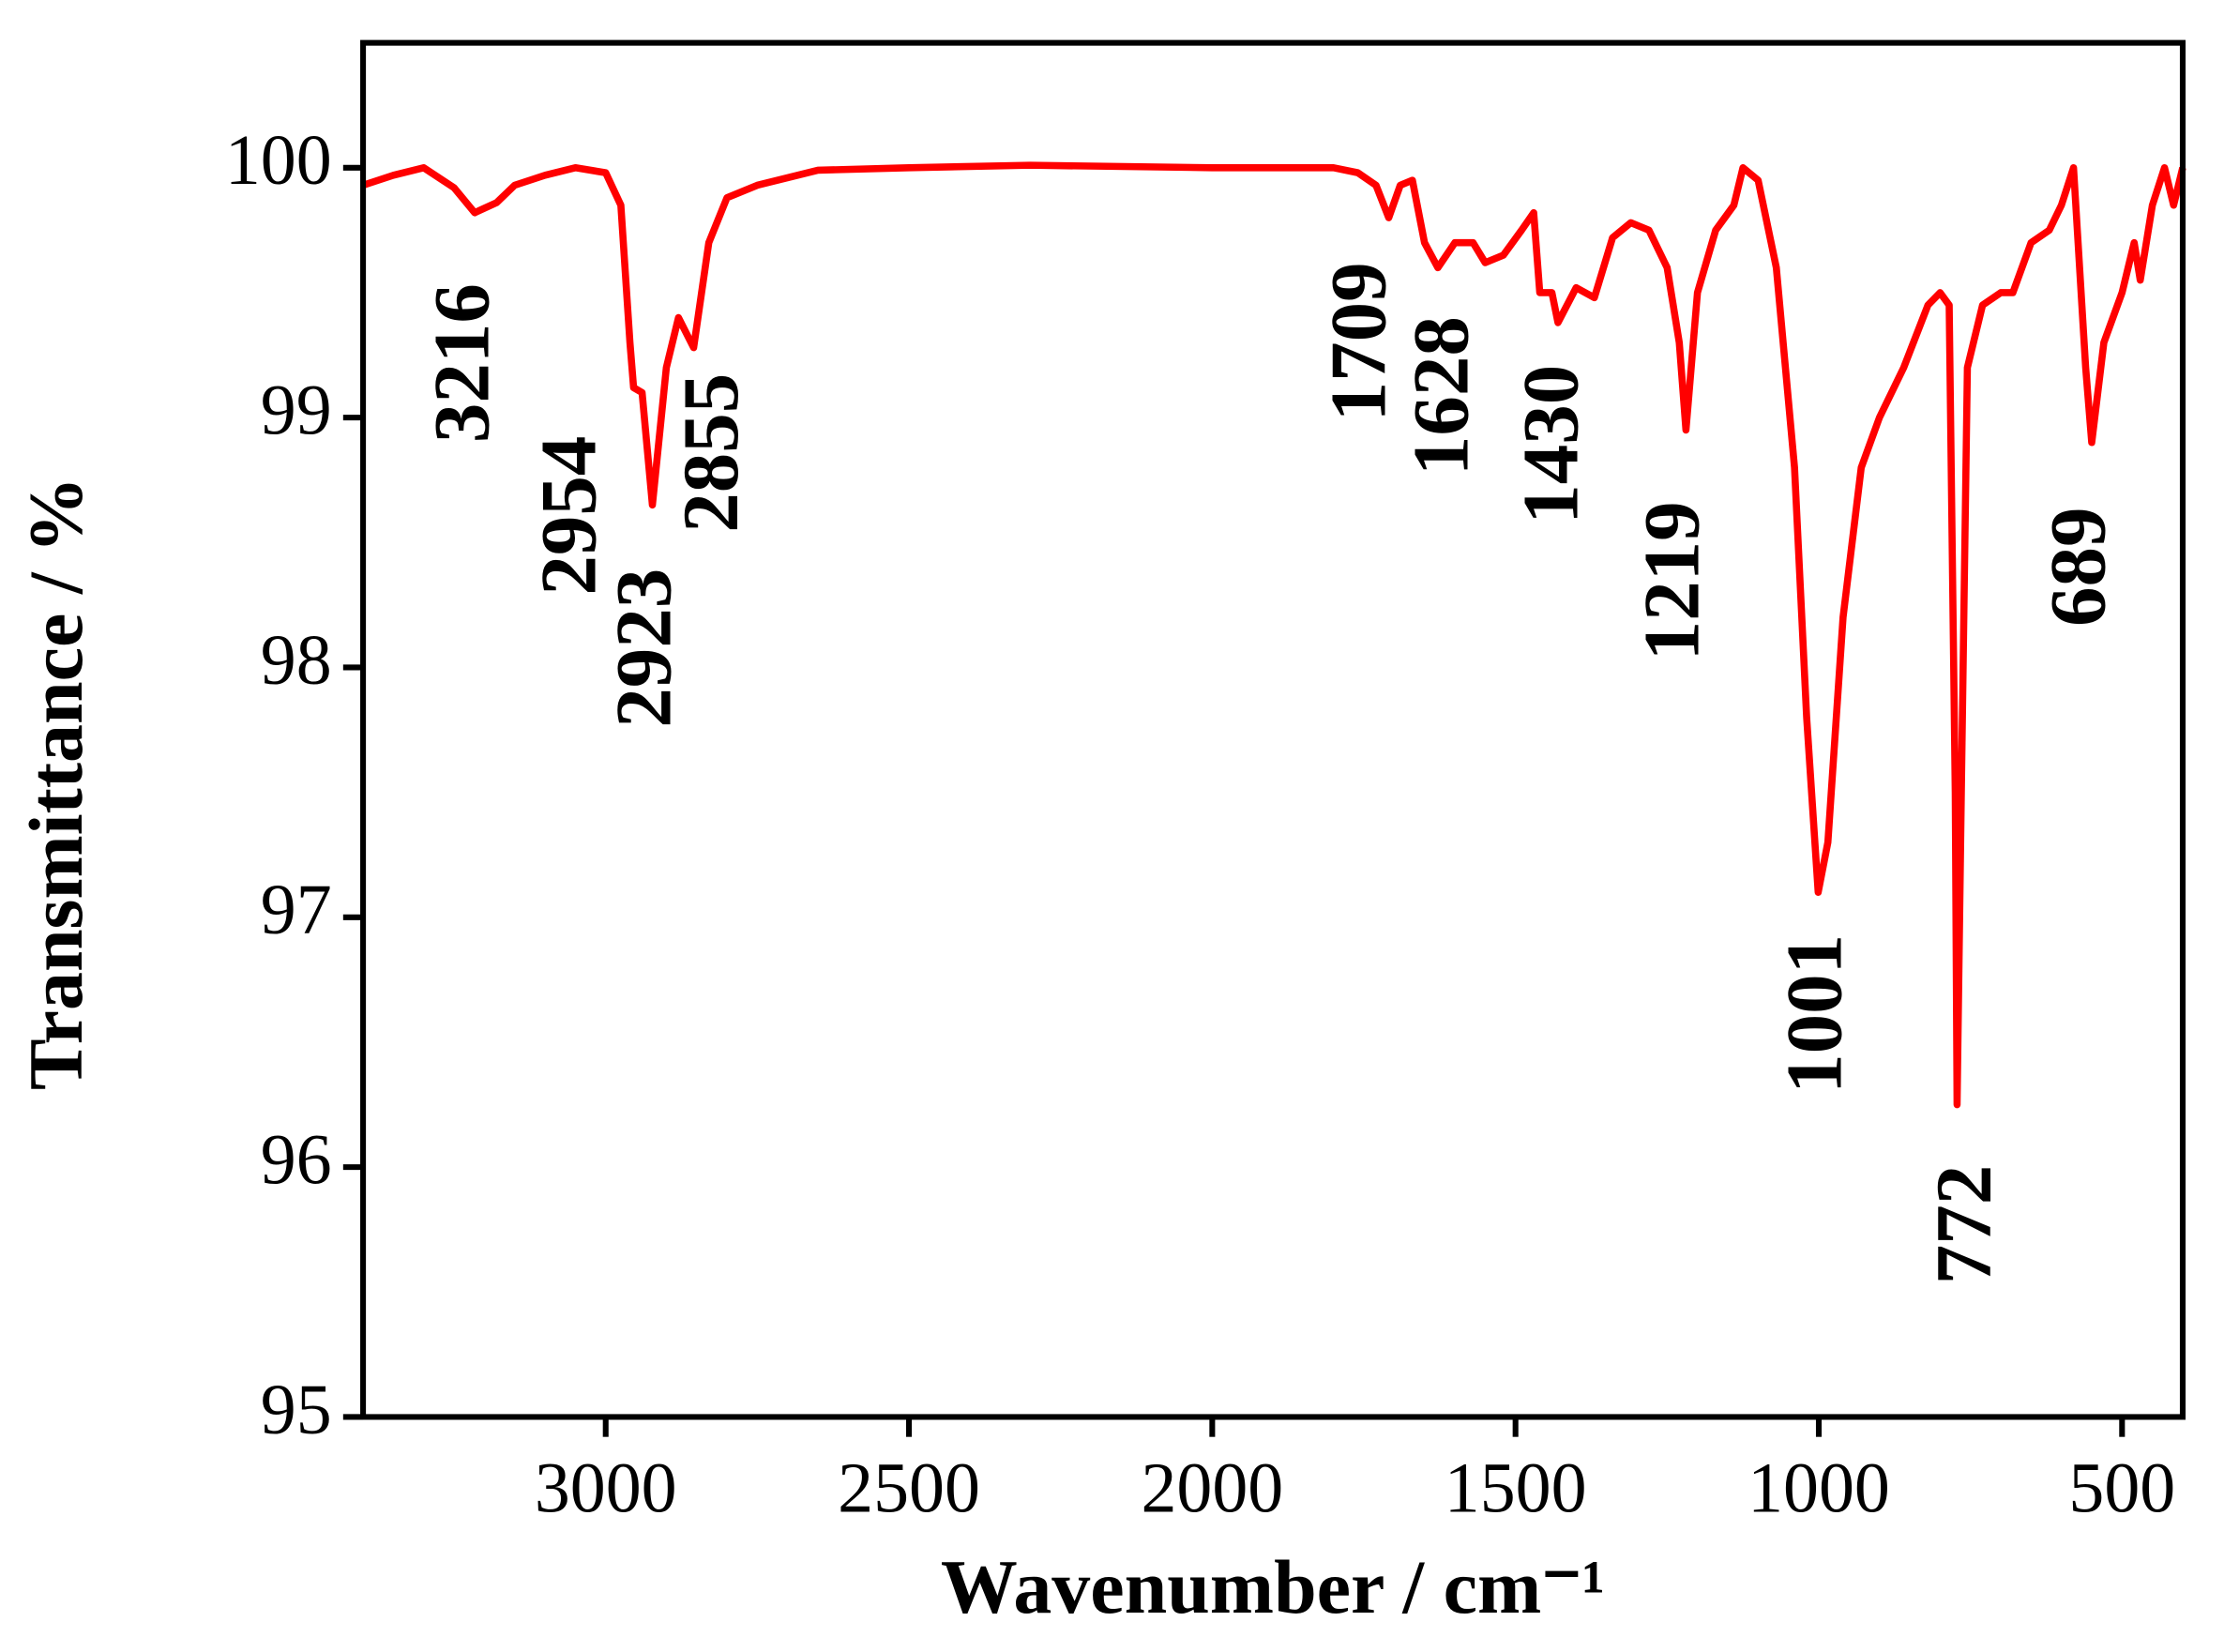 Image resolution: width=2224 pixels, height=1652 pixels. Describe the element at coordinates (1359, 341) in the screenshot. I see `peak-label: 1709` at that location.